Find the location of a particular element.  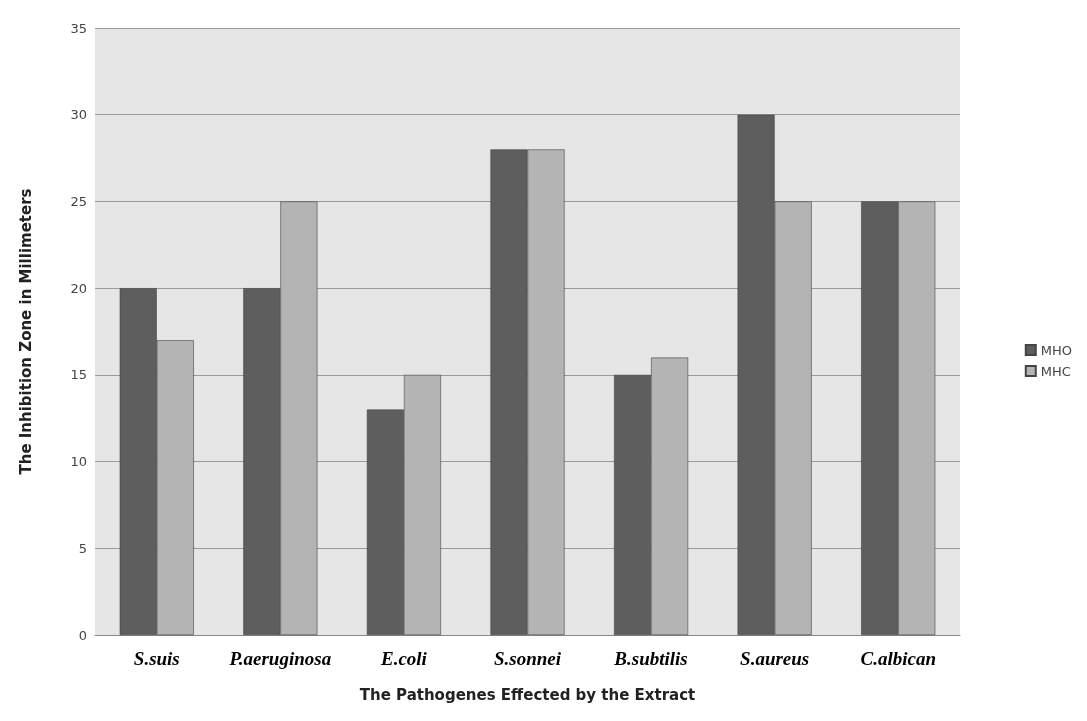

y-tick-label: 30 is located at coordinates (78, 115).